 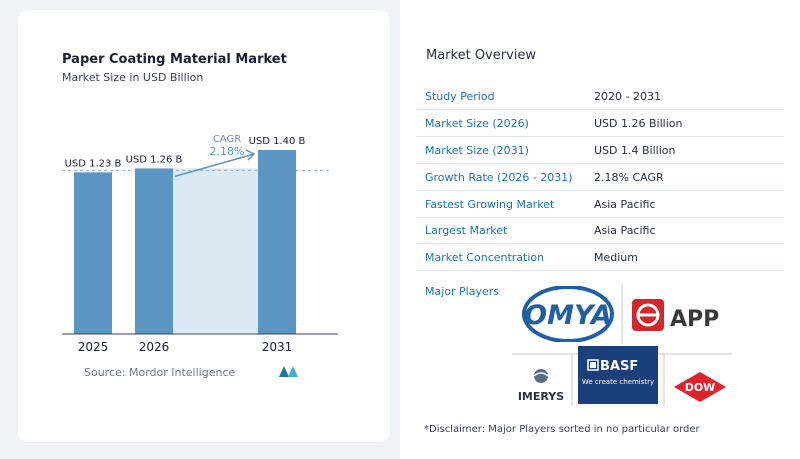 I want to click on cagr-label: CAGR, so click(x=227, y=139).